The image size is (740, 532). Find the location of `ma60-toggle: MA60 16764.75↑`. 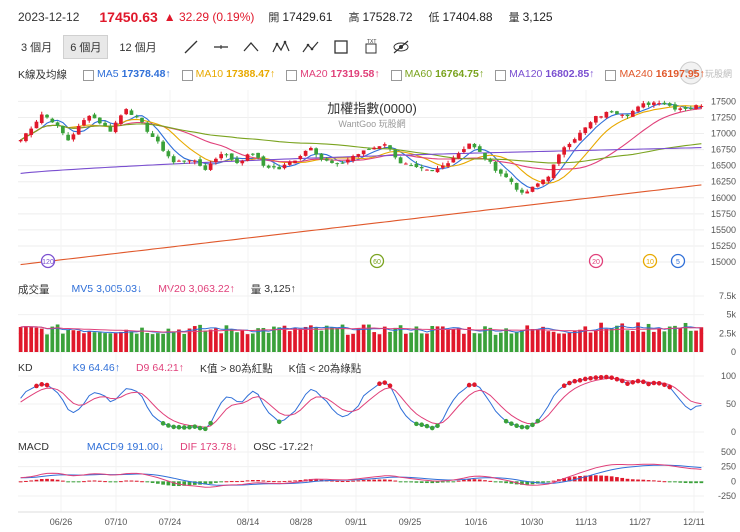

ma60-toggle: MA60 16764.75↑ is located at coordinates (437, 74).